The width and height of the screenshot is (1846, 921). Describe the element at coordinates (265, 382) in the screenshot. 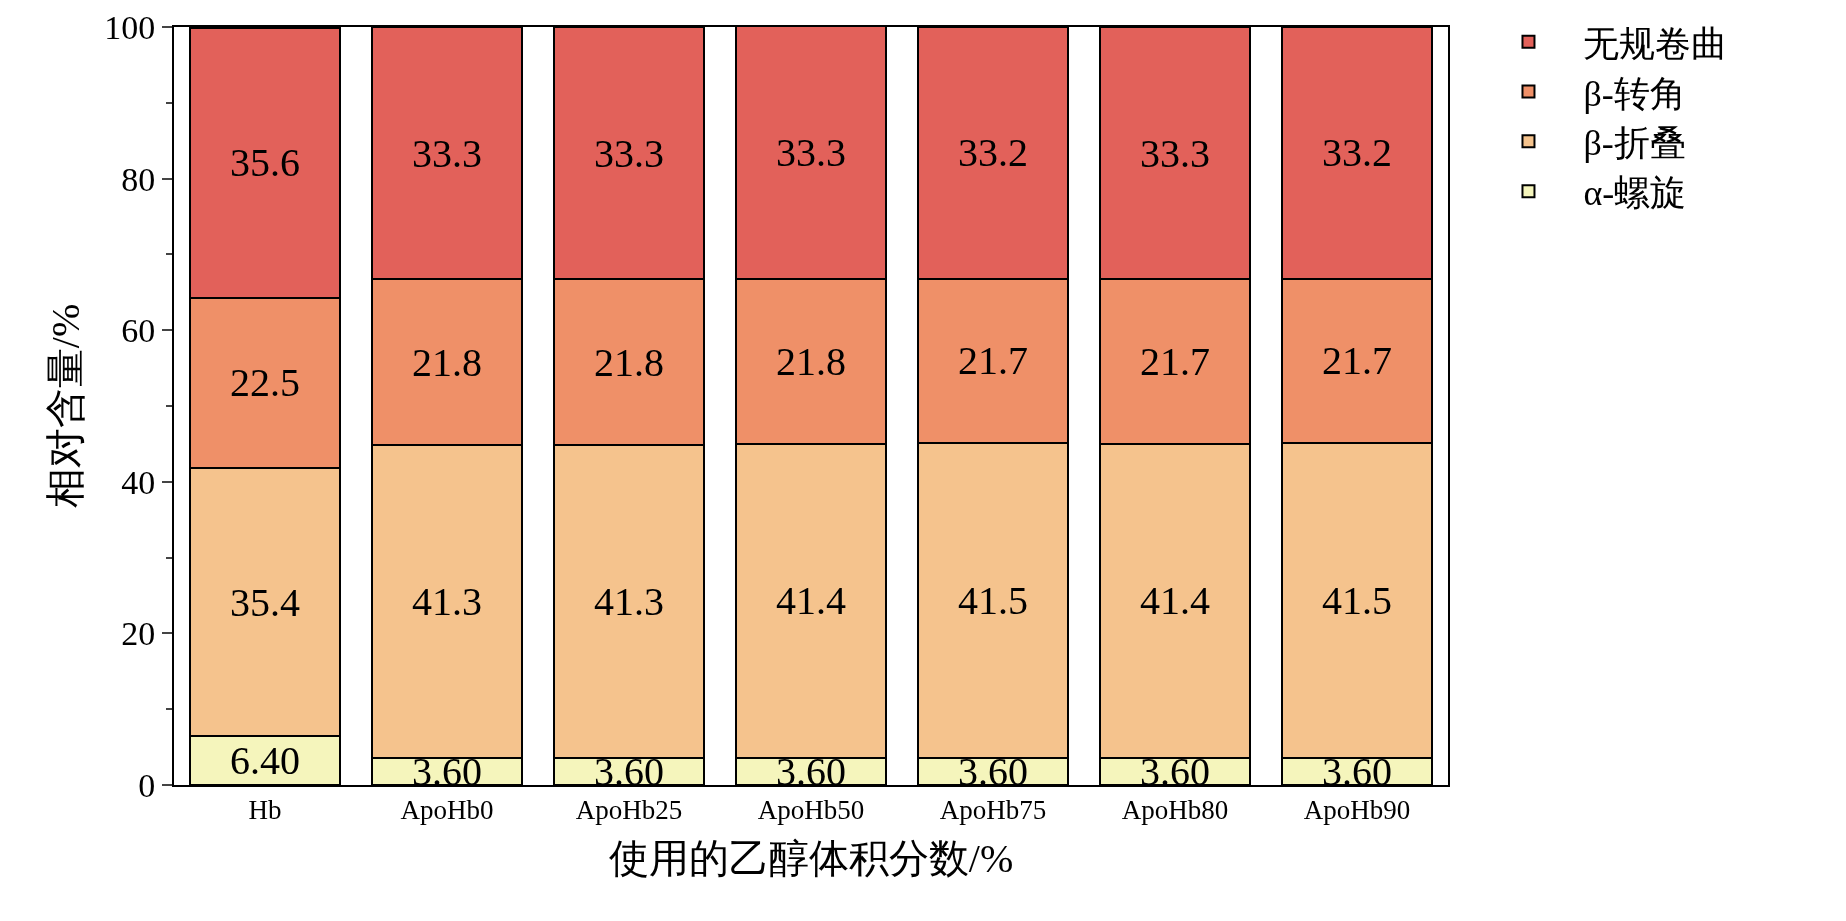

I see `data-label: 22.5` at that location.